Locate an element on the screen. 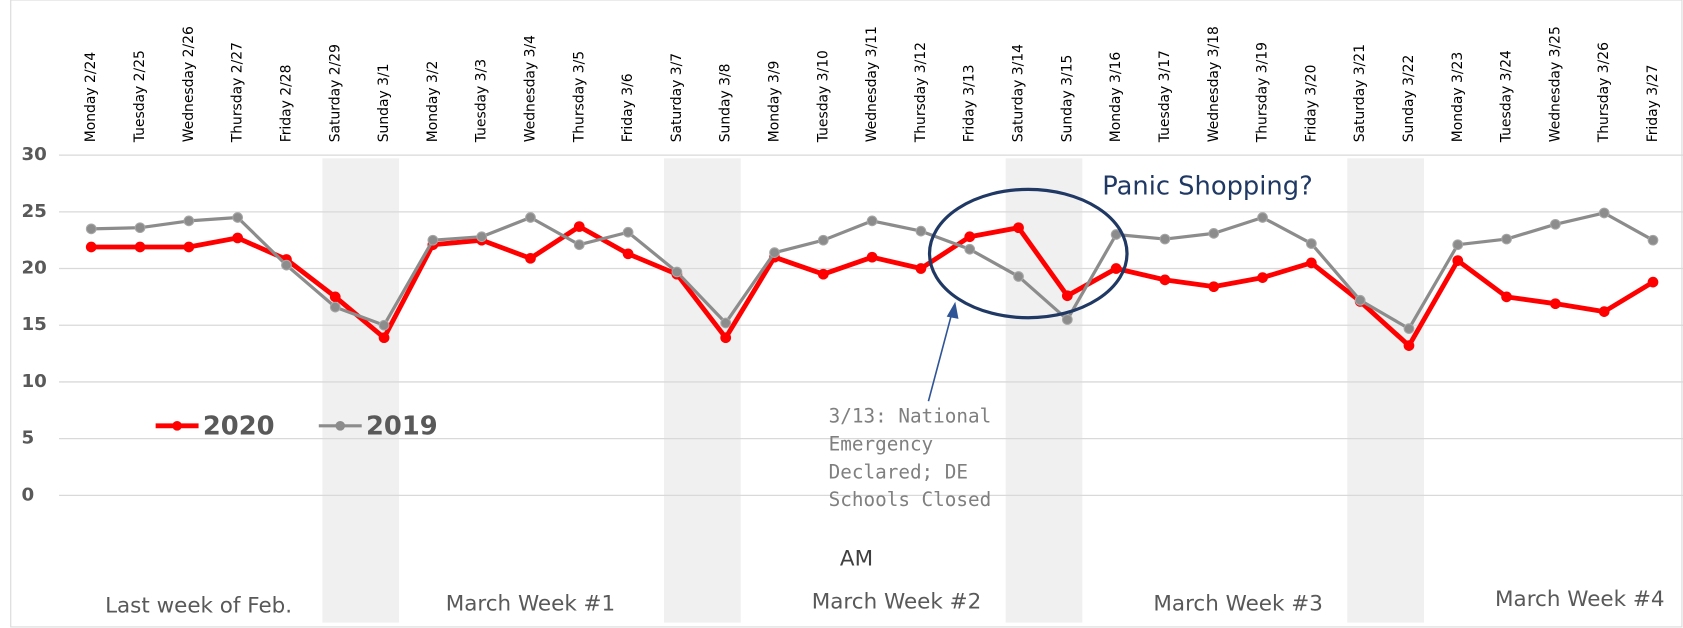 Image resolution: width=1683 pixels, height=628 pixels. x-tick-label: Friday 3/6 is located at coordinates (628, 107).